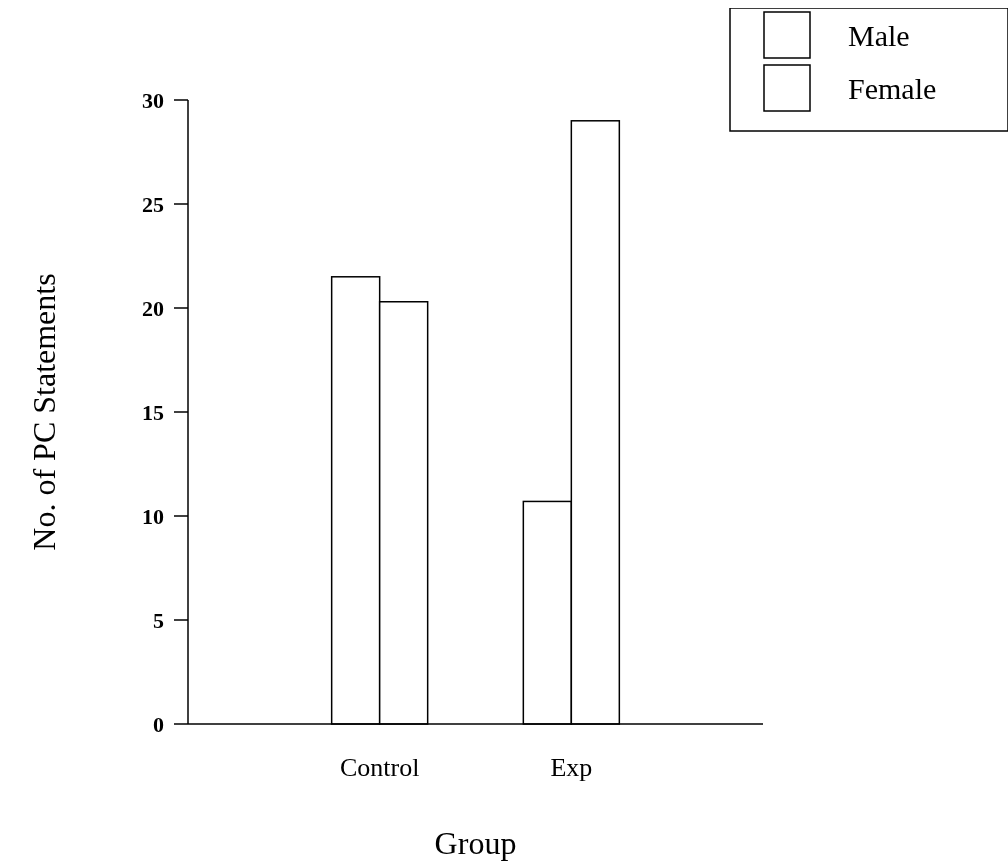  What do you see at coordinates (44, 412) in the screenshot?
I see `y-axis-title: No. of PC Statements` at bounding box center [44, 412].